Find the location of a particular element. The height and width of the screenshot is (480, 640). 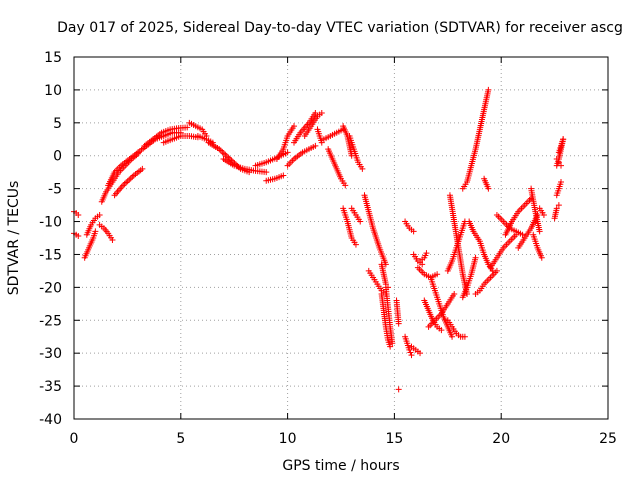

y-tick-label: -10 is located at coordinates (50, 223).